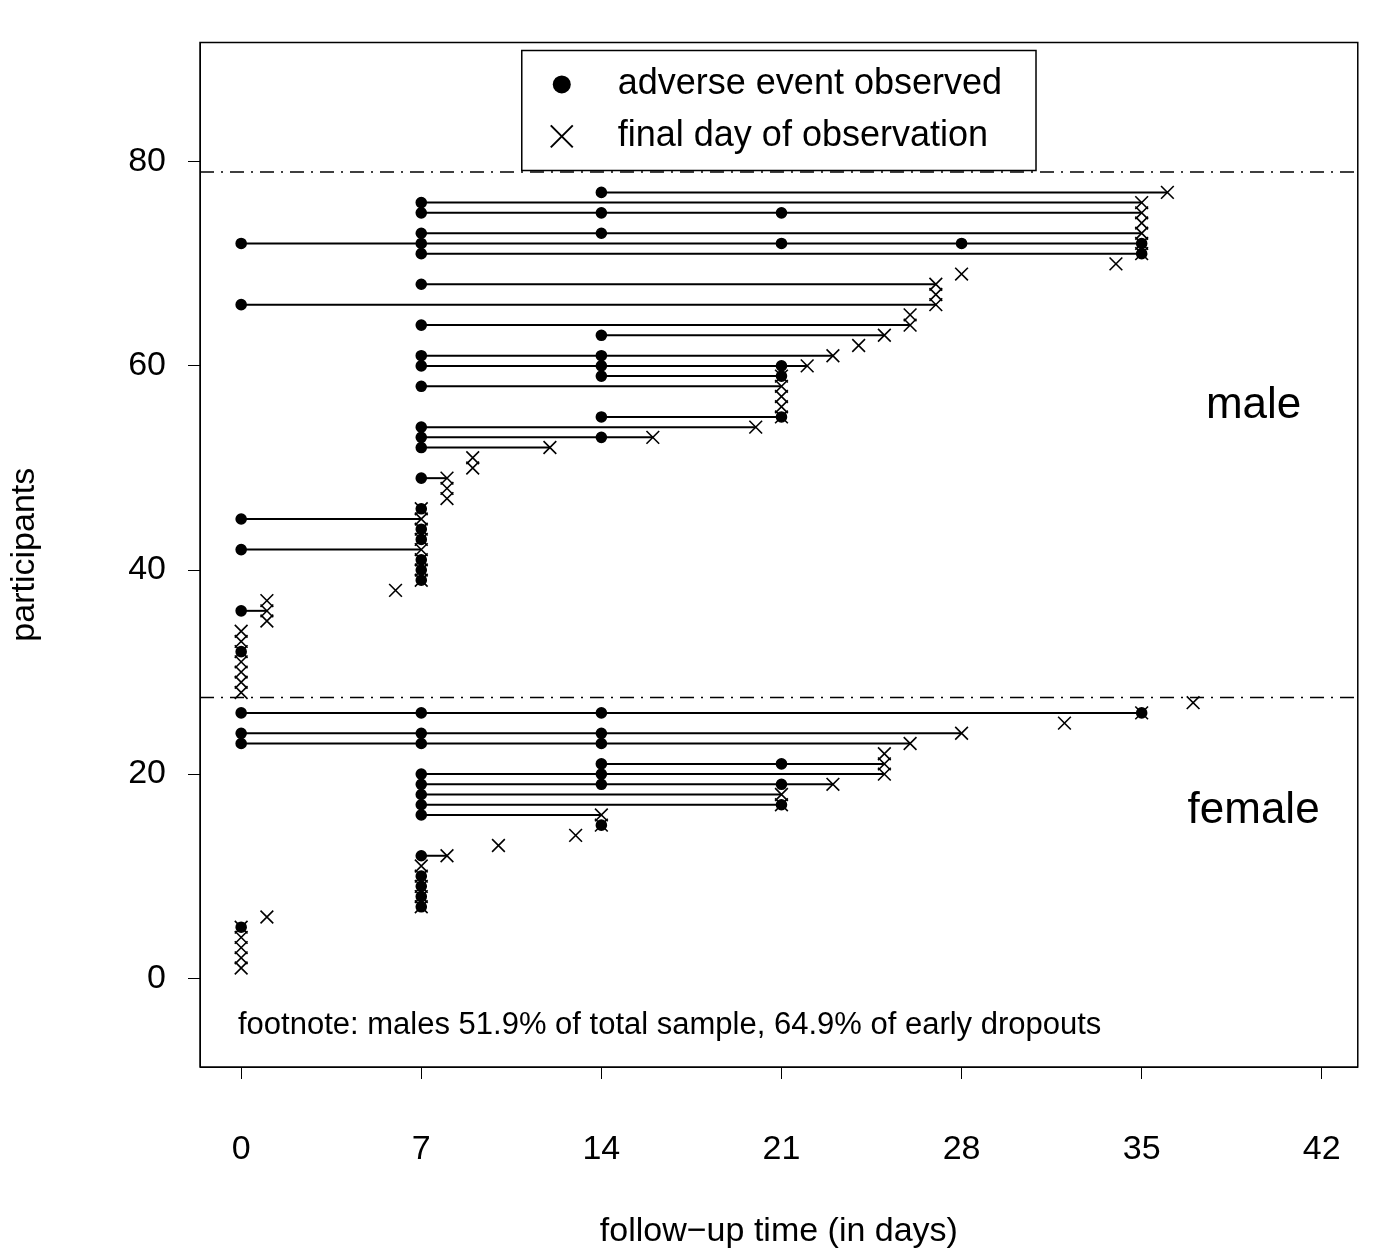 Image resolution: width=1391 pixels, height=1256 pixels. Describe the element at coordinates (1253, 807) in the screenshot. I see `annotation: female` at that location.